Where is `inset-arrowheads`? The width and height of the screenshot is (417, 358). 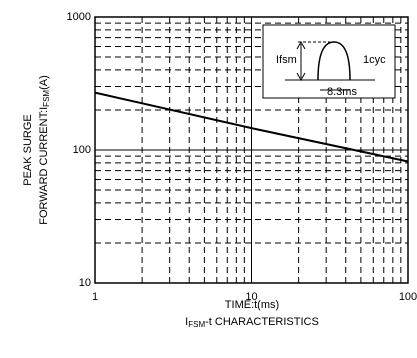
inset-arrowheads is located at coordinates (301, 61).